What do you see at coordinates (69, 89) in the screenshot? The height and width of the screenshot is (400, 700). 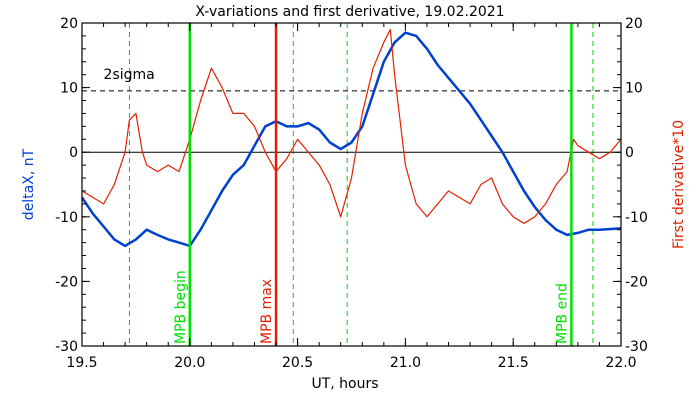 I see `y-tick-label-left: 10` at bounding box center [69, 89].